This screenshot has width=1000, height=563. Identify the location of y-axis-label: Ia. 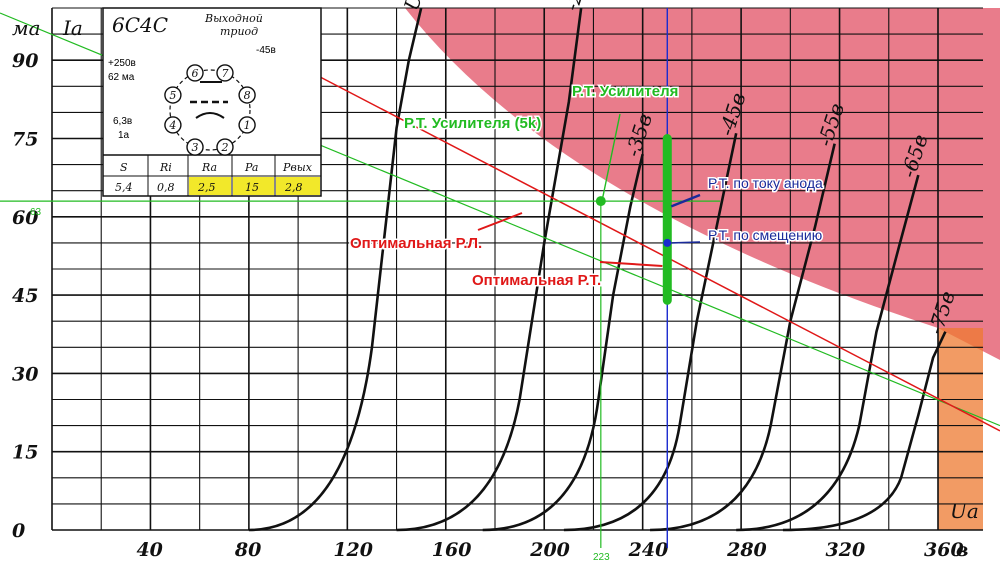
(72, 28).